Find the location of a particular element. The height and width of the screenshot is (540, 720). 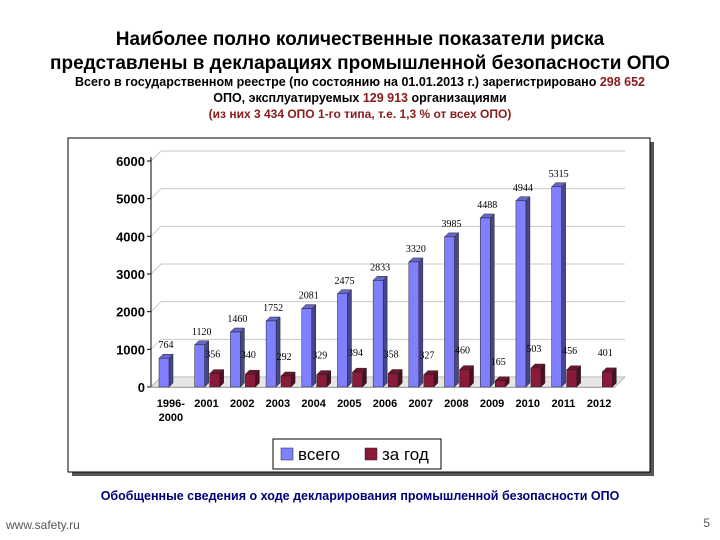

data-label-vsego: 2081 is located at coordinates (309, 296).